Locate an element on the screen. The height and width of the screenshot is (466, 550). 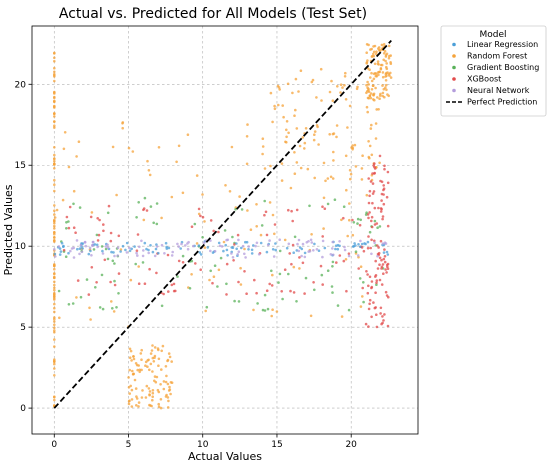
legend-label: Neural Network is located at coordinates (498, 90).